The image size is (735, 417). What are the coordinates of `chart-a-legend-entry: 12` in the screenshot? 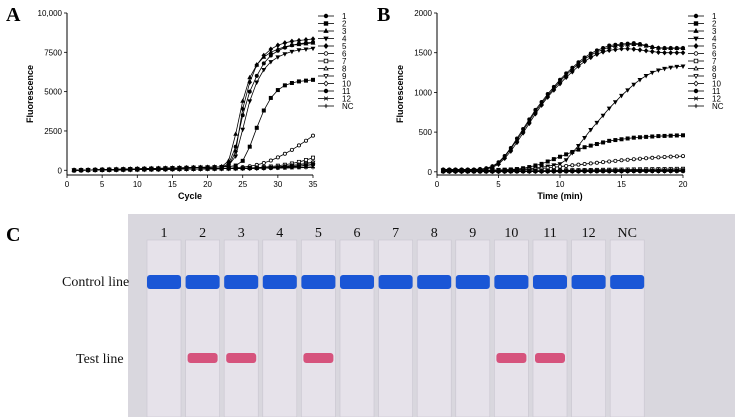 It's located at (334, 99).